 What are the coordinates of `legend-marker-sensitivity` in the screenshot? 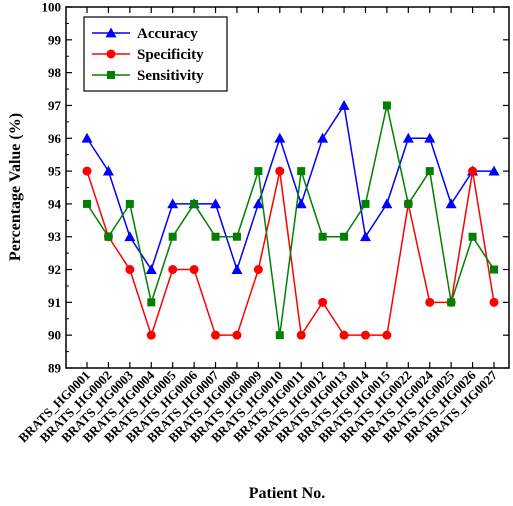 It's located at (111, 75).